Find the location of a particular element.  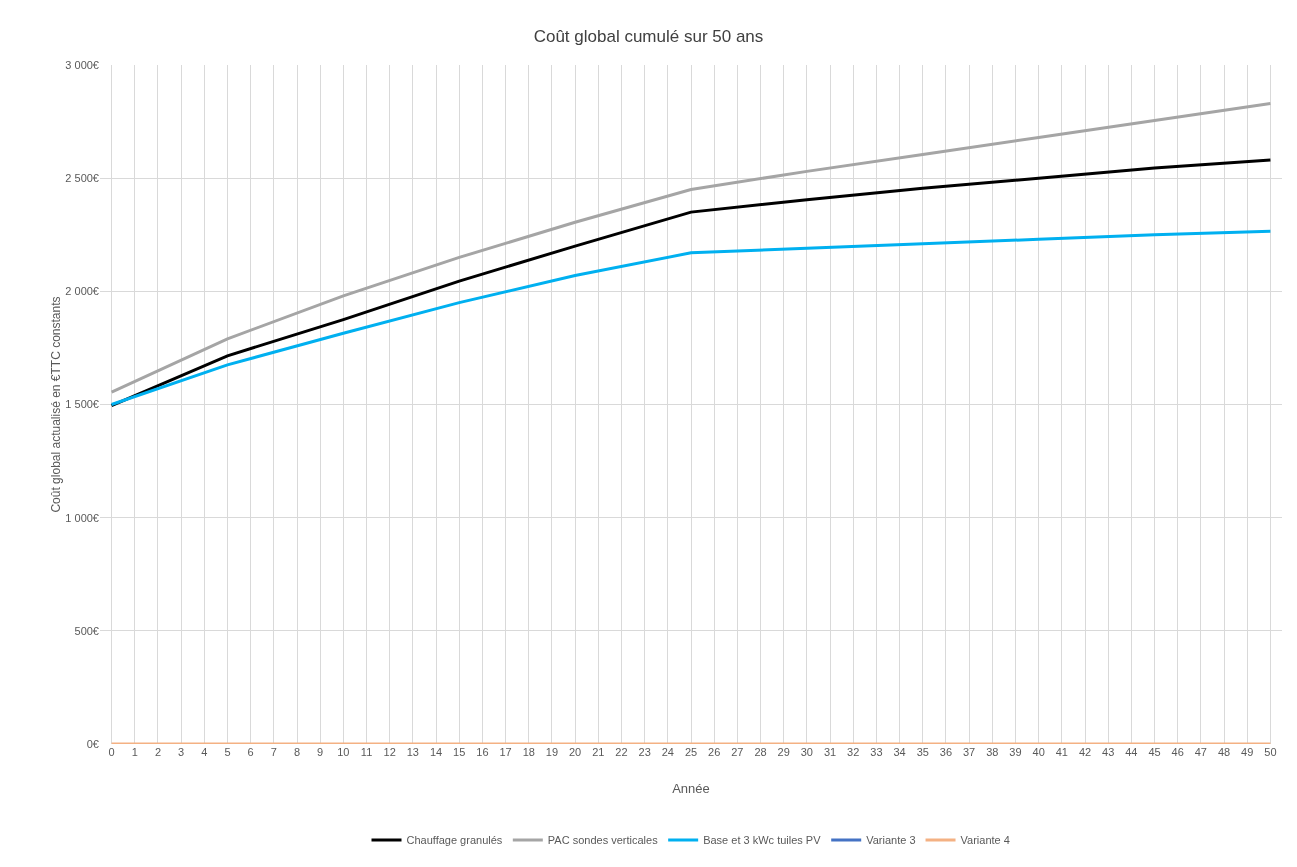

x-tick-label: 9 is located at coordinates (320, 752).